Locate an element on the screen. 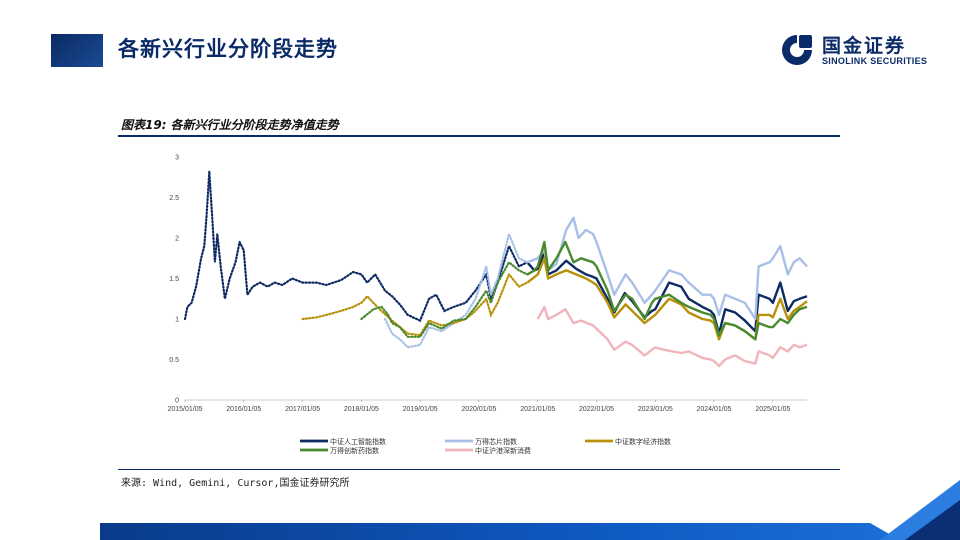 This screenshot has height=540, width=960. legend-label: 万得芯片指数 is located at coordinates (496, 441).